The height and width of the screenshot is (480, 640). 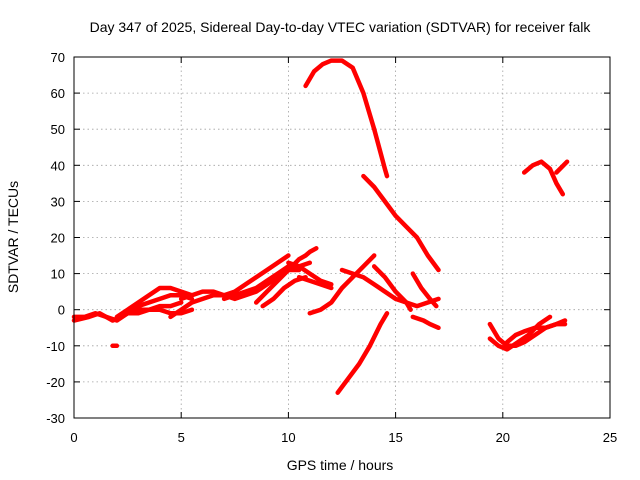 What do you see at coordinates (58, 274) in the screenshot?
I see `y-tick-label: 10` at bounding box center [58, 274].